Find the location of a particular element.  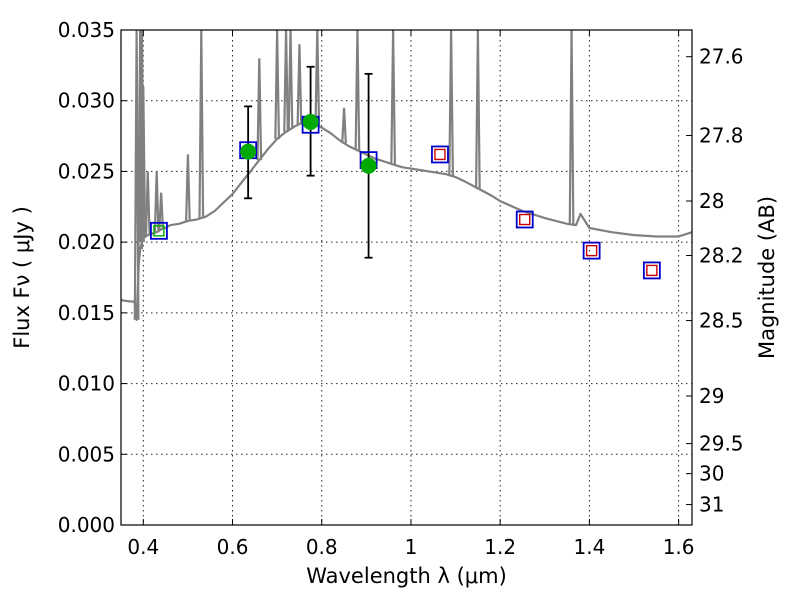

y2-tick-label: 27.8 is located at coordinates (721, 135).